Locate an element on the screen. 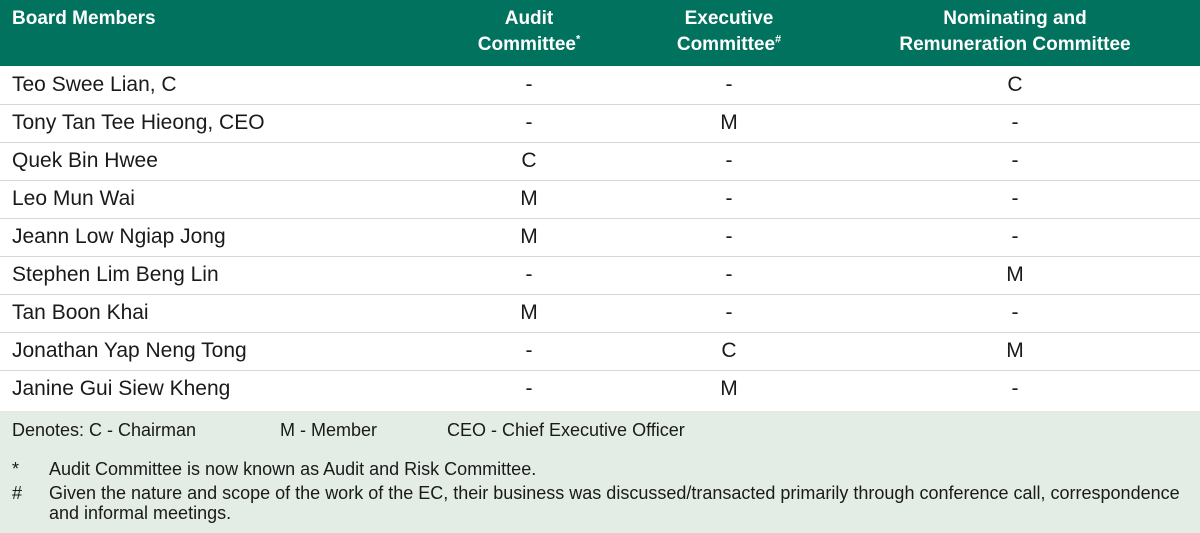  table-row: Tony Tan Tee Hieong, CEO - M - is located at coordinates (600, 123).